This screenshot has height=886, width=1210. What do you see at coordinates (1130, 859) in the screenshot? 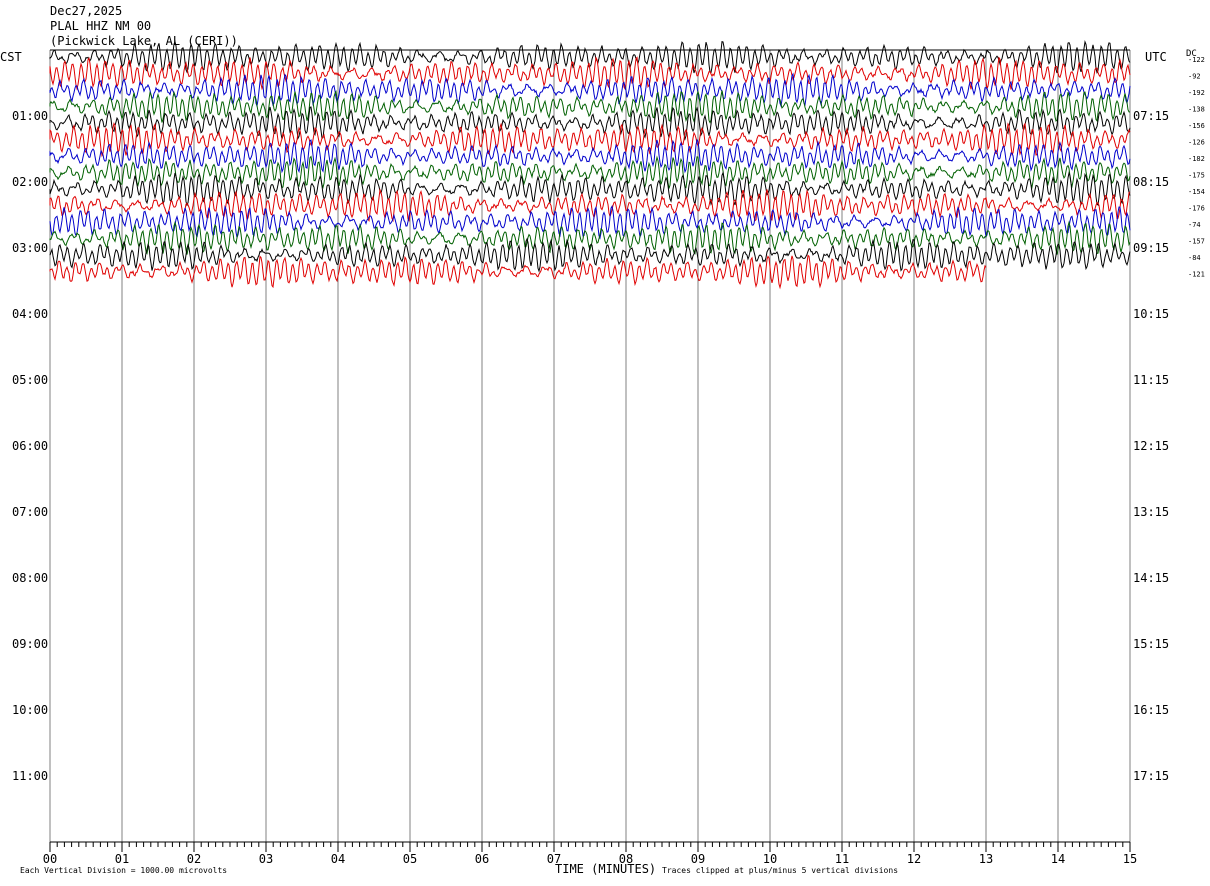
I see `x-tick-label-15: 15` at bounding box center [1130, 859].